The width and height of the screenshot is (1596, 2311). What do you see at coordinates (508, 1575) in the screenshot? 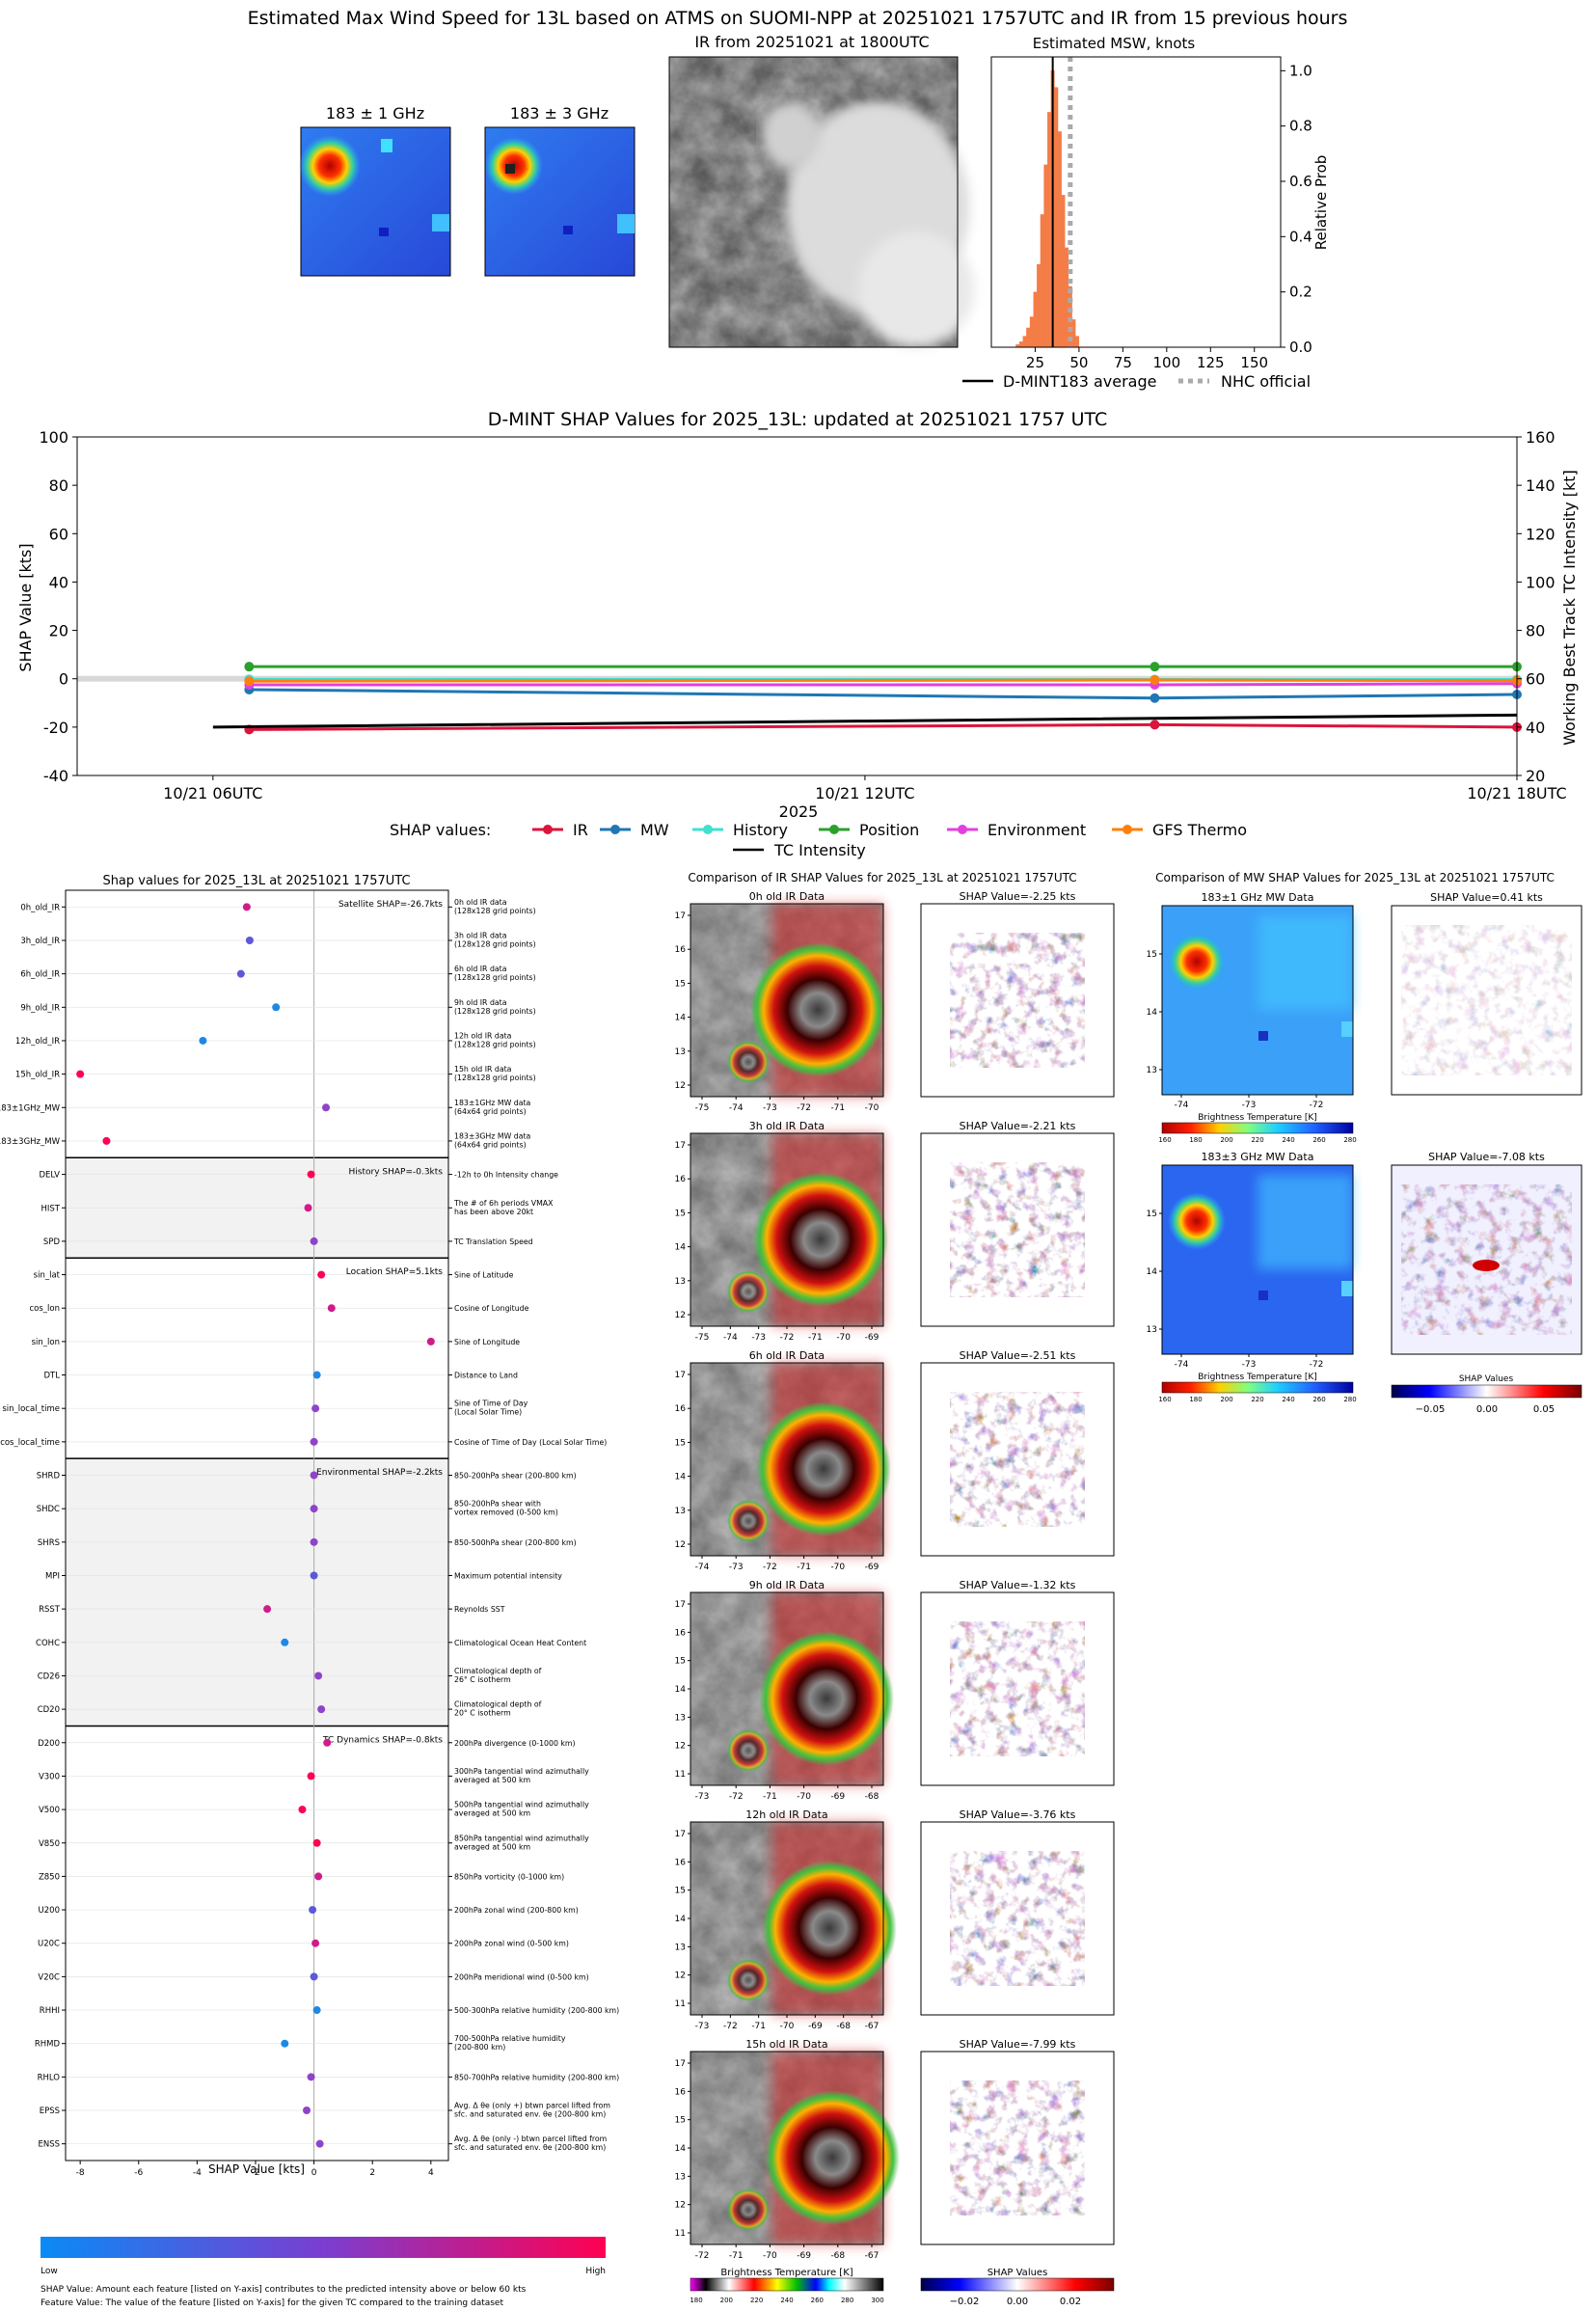
I see `feature-description: Maximum potential intensity` at bounding box center [508, 1575].